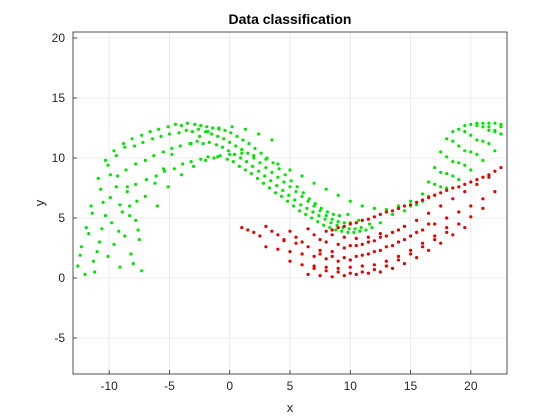 The height and width of the screenshot is (420, 560). What do you see at coordinates (290, 386) in the screenshot?
I see `x-tick-label: 5` at bounding box center [290, 386].